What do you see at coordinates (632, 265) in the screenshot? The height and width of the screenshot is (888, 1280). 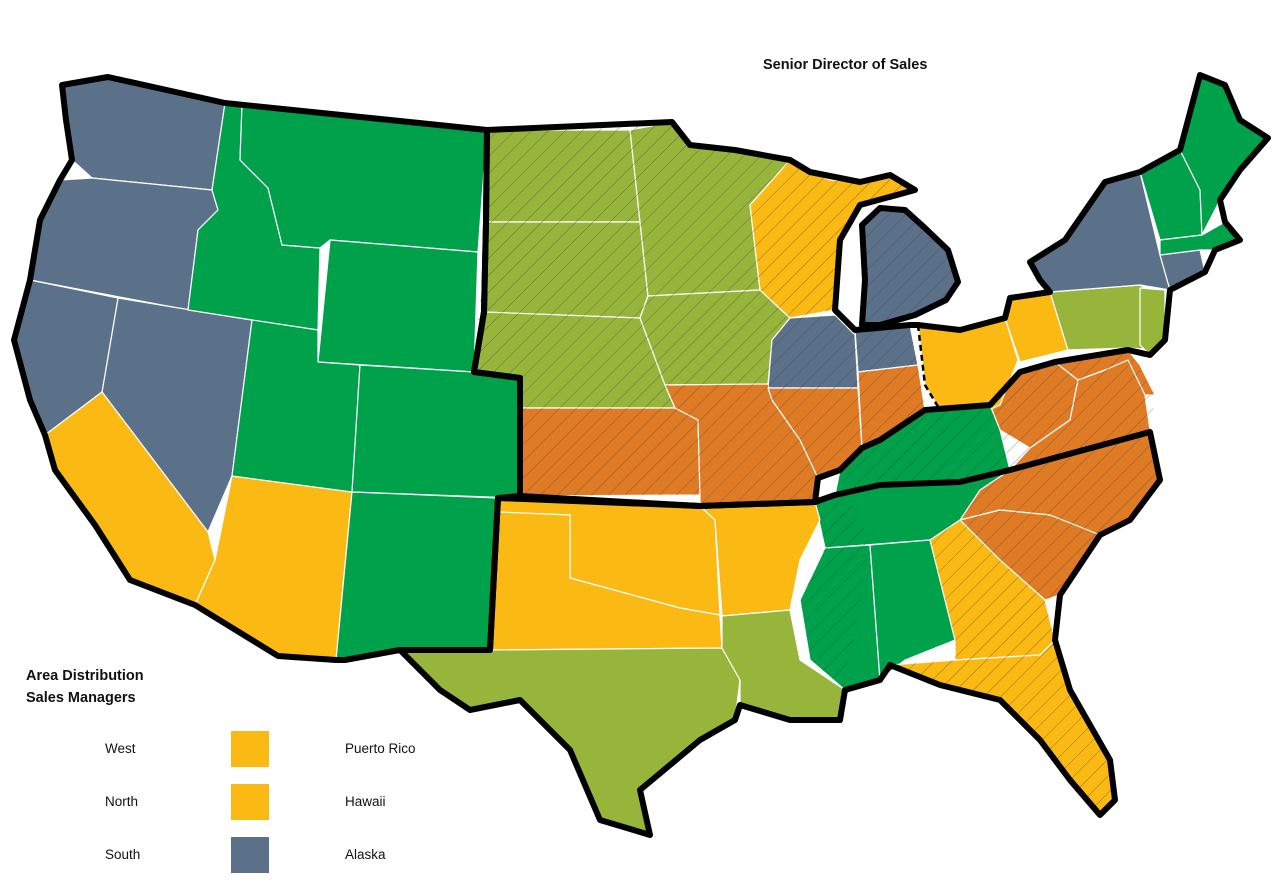 I see `overlay-hatch-north` at bounding box center [632, 265].